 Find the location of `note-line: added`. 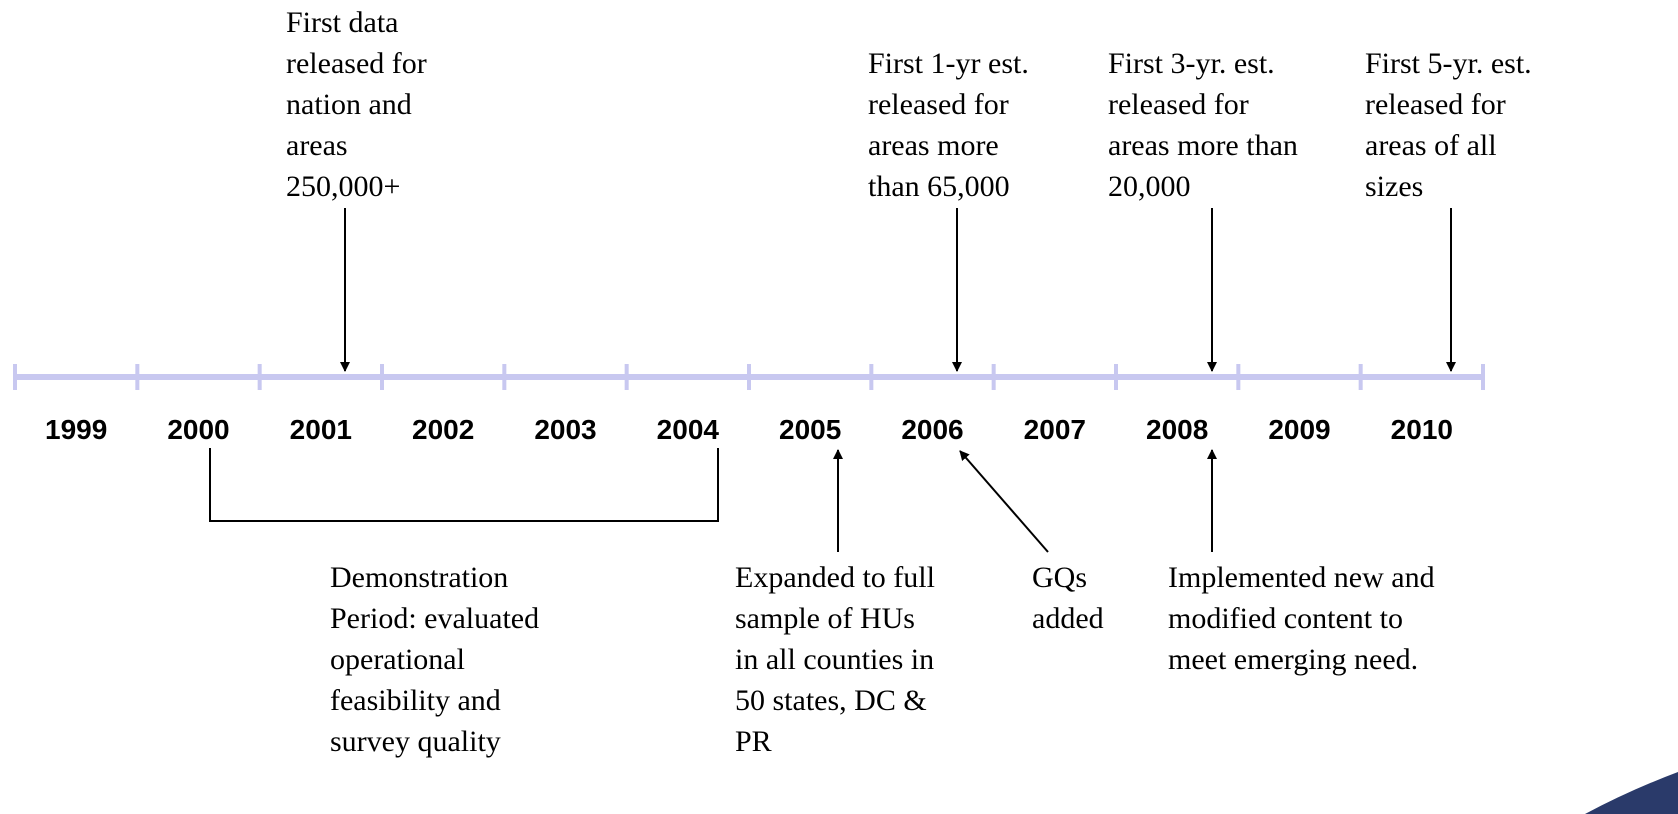

note-line: added is located at coordinates (1068, 618).